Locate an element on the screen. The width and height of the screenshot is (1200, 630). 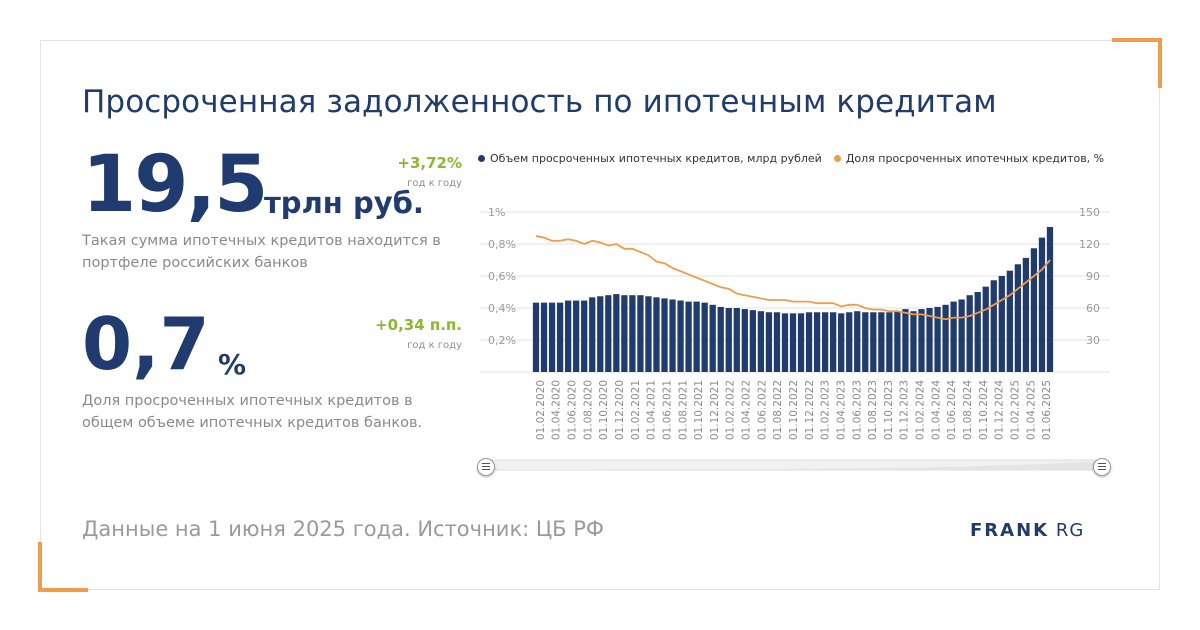
logo-word-frank: FRANK is located at coordinates (1010, 530).